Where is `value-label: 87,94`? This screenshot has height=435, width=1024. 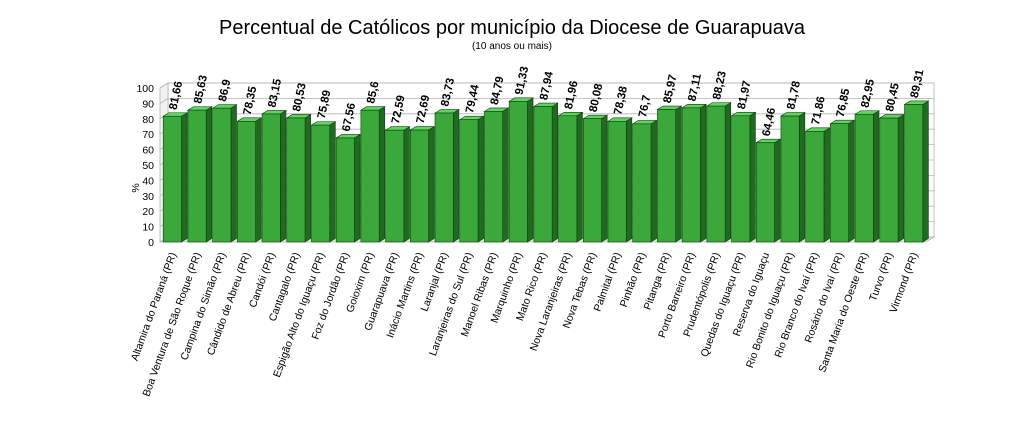
value-label: 87,94 is located at coordinates (547, 85).